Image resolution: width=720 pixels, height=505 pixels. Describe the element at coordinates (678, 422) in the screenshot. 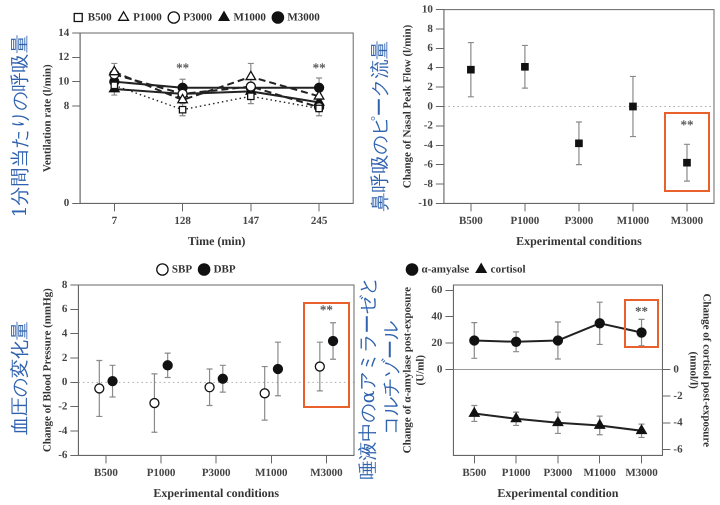

I see `y2-tick-label: -4` at that location.